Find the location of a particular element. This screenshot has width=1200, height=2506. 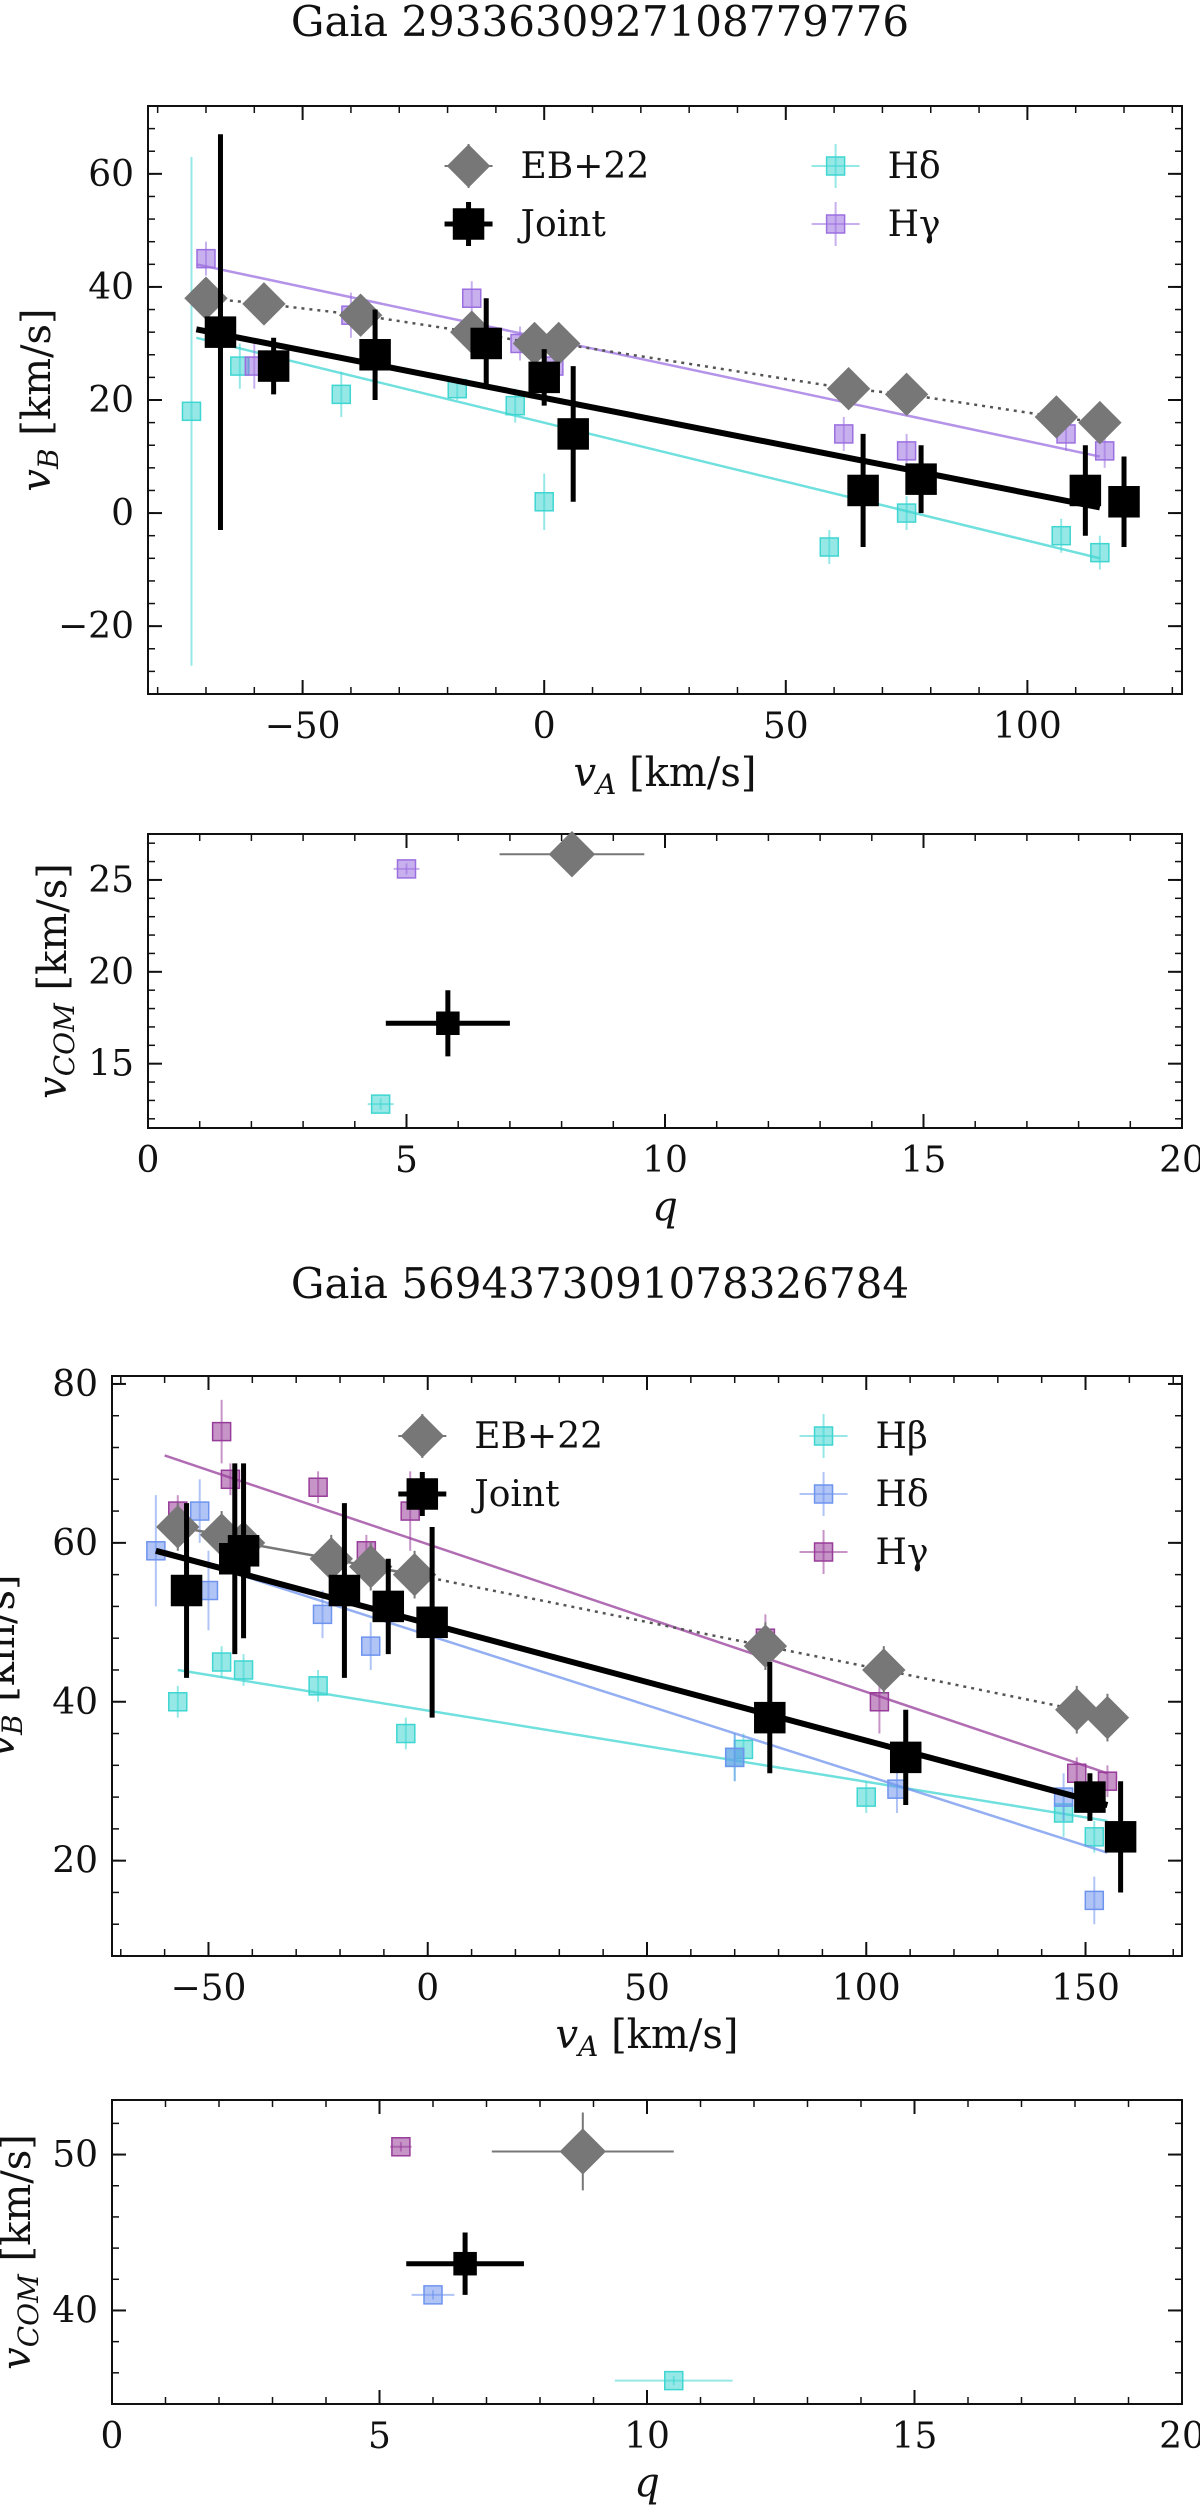

legend-label-hbeta: Hβ is located at coordinates (902, 1436).